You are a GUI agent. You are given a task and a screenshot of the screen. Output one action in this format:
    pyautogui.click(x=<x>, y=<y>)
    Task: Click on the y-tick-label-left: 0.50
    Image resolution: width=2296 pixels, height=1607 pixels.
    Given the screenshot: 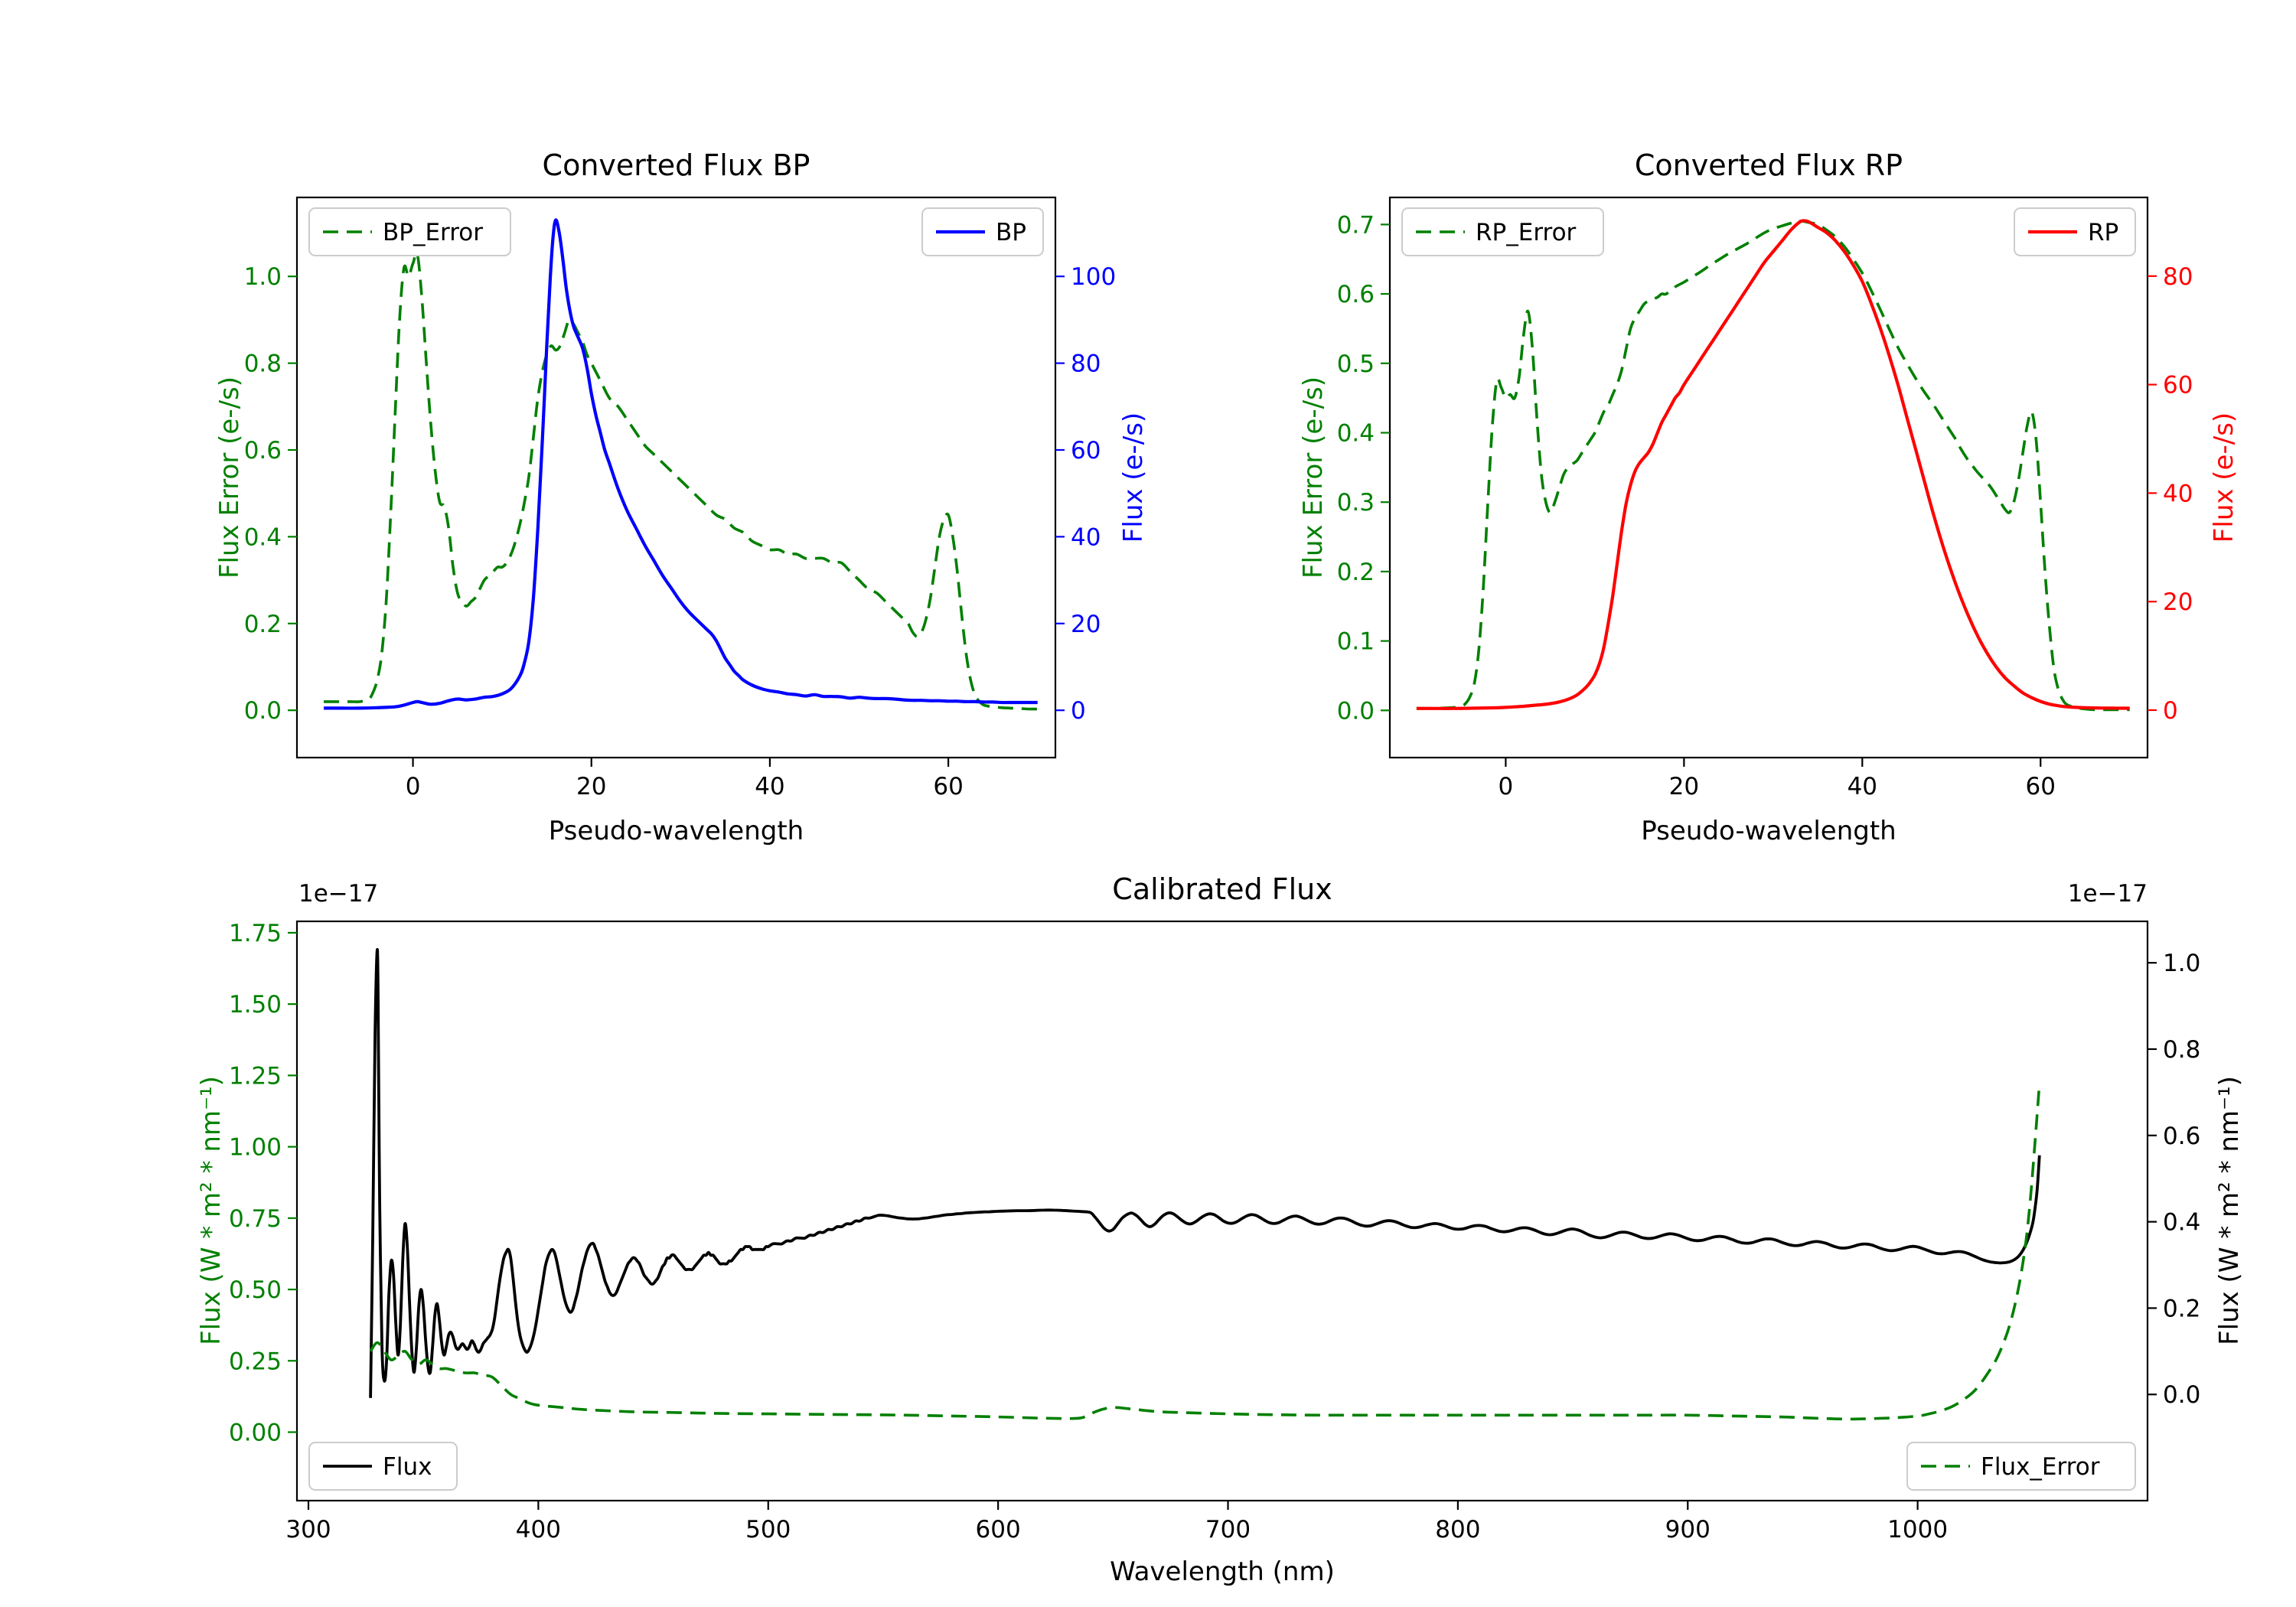 What is the action you would take?
    pyautogui.click(x=255, y=1290)
    